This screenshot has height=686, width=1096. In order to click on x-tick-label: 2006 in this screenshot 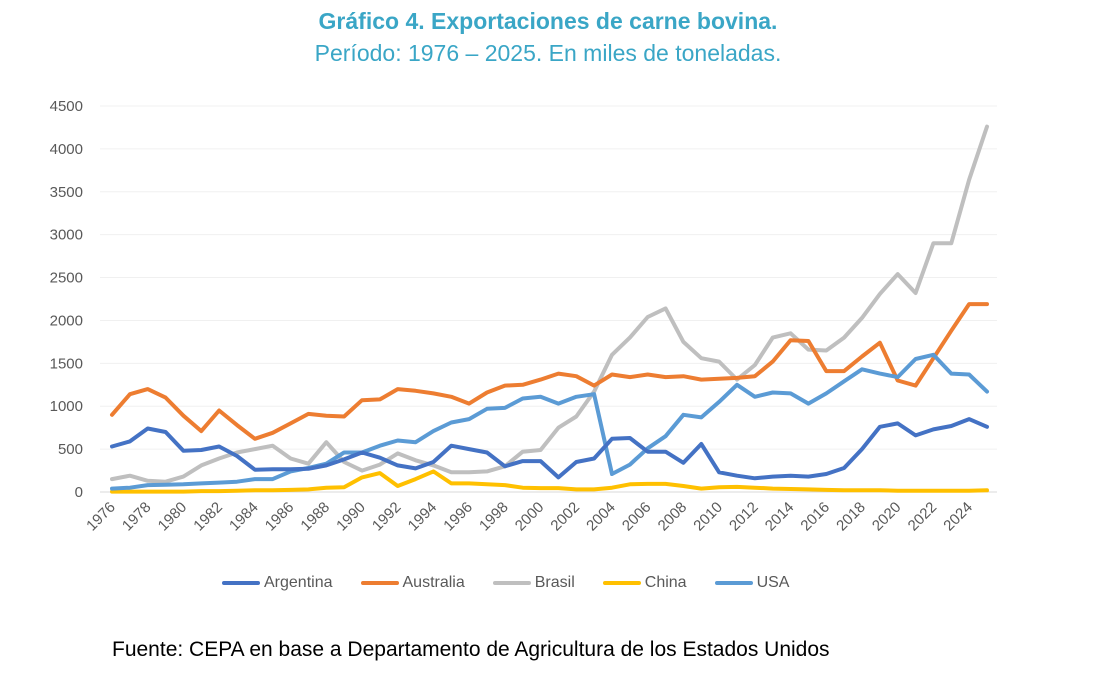, I will do `click(637, 517)`.